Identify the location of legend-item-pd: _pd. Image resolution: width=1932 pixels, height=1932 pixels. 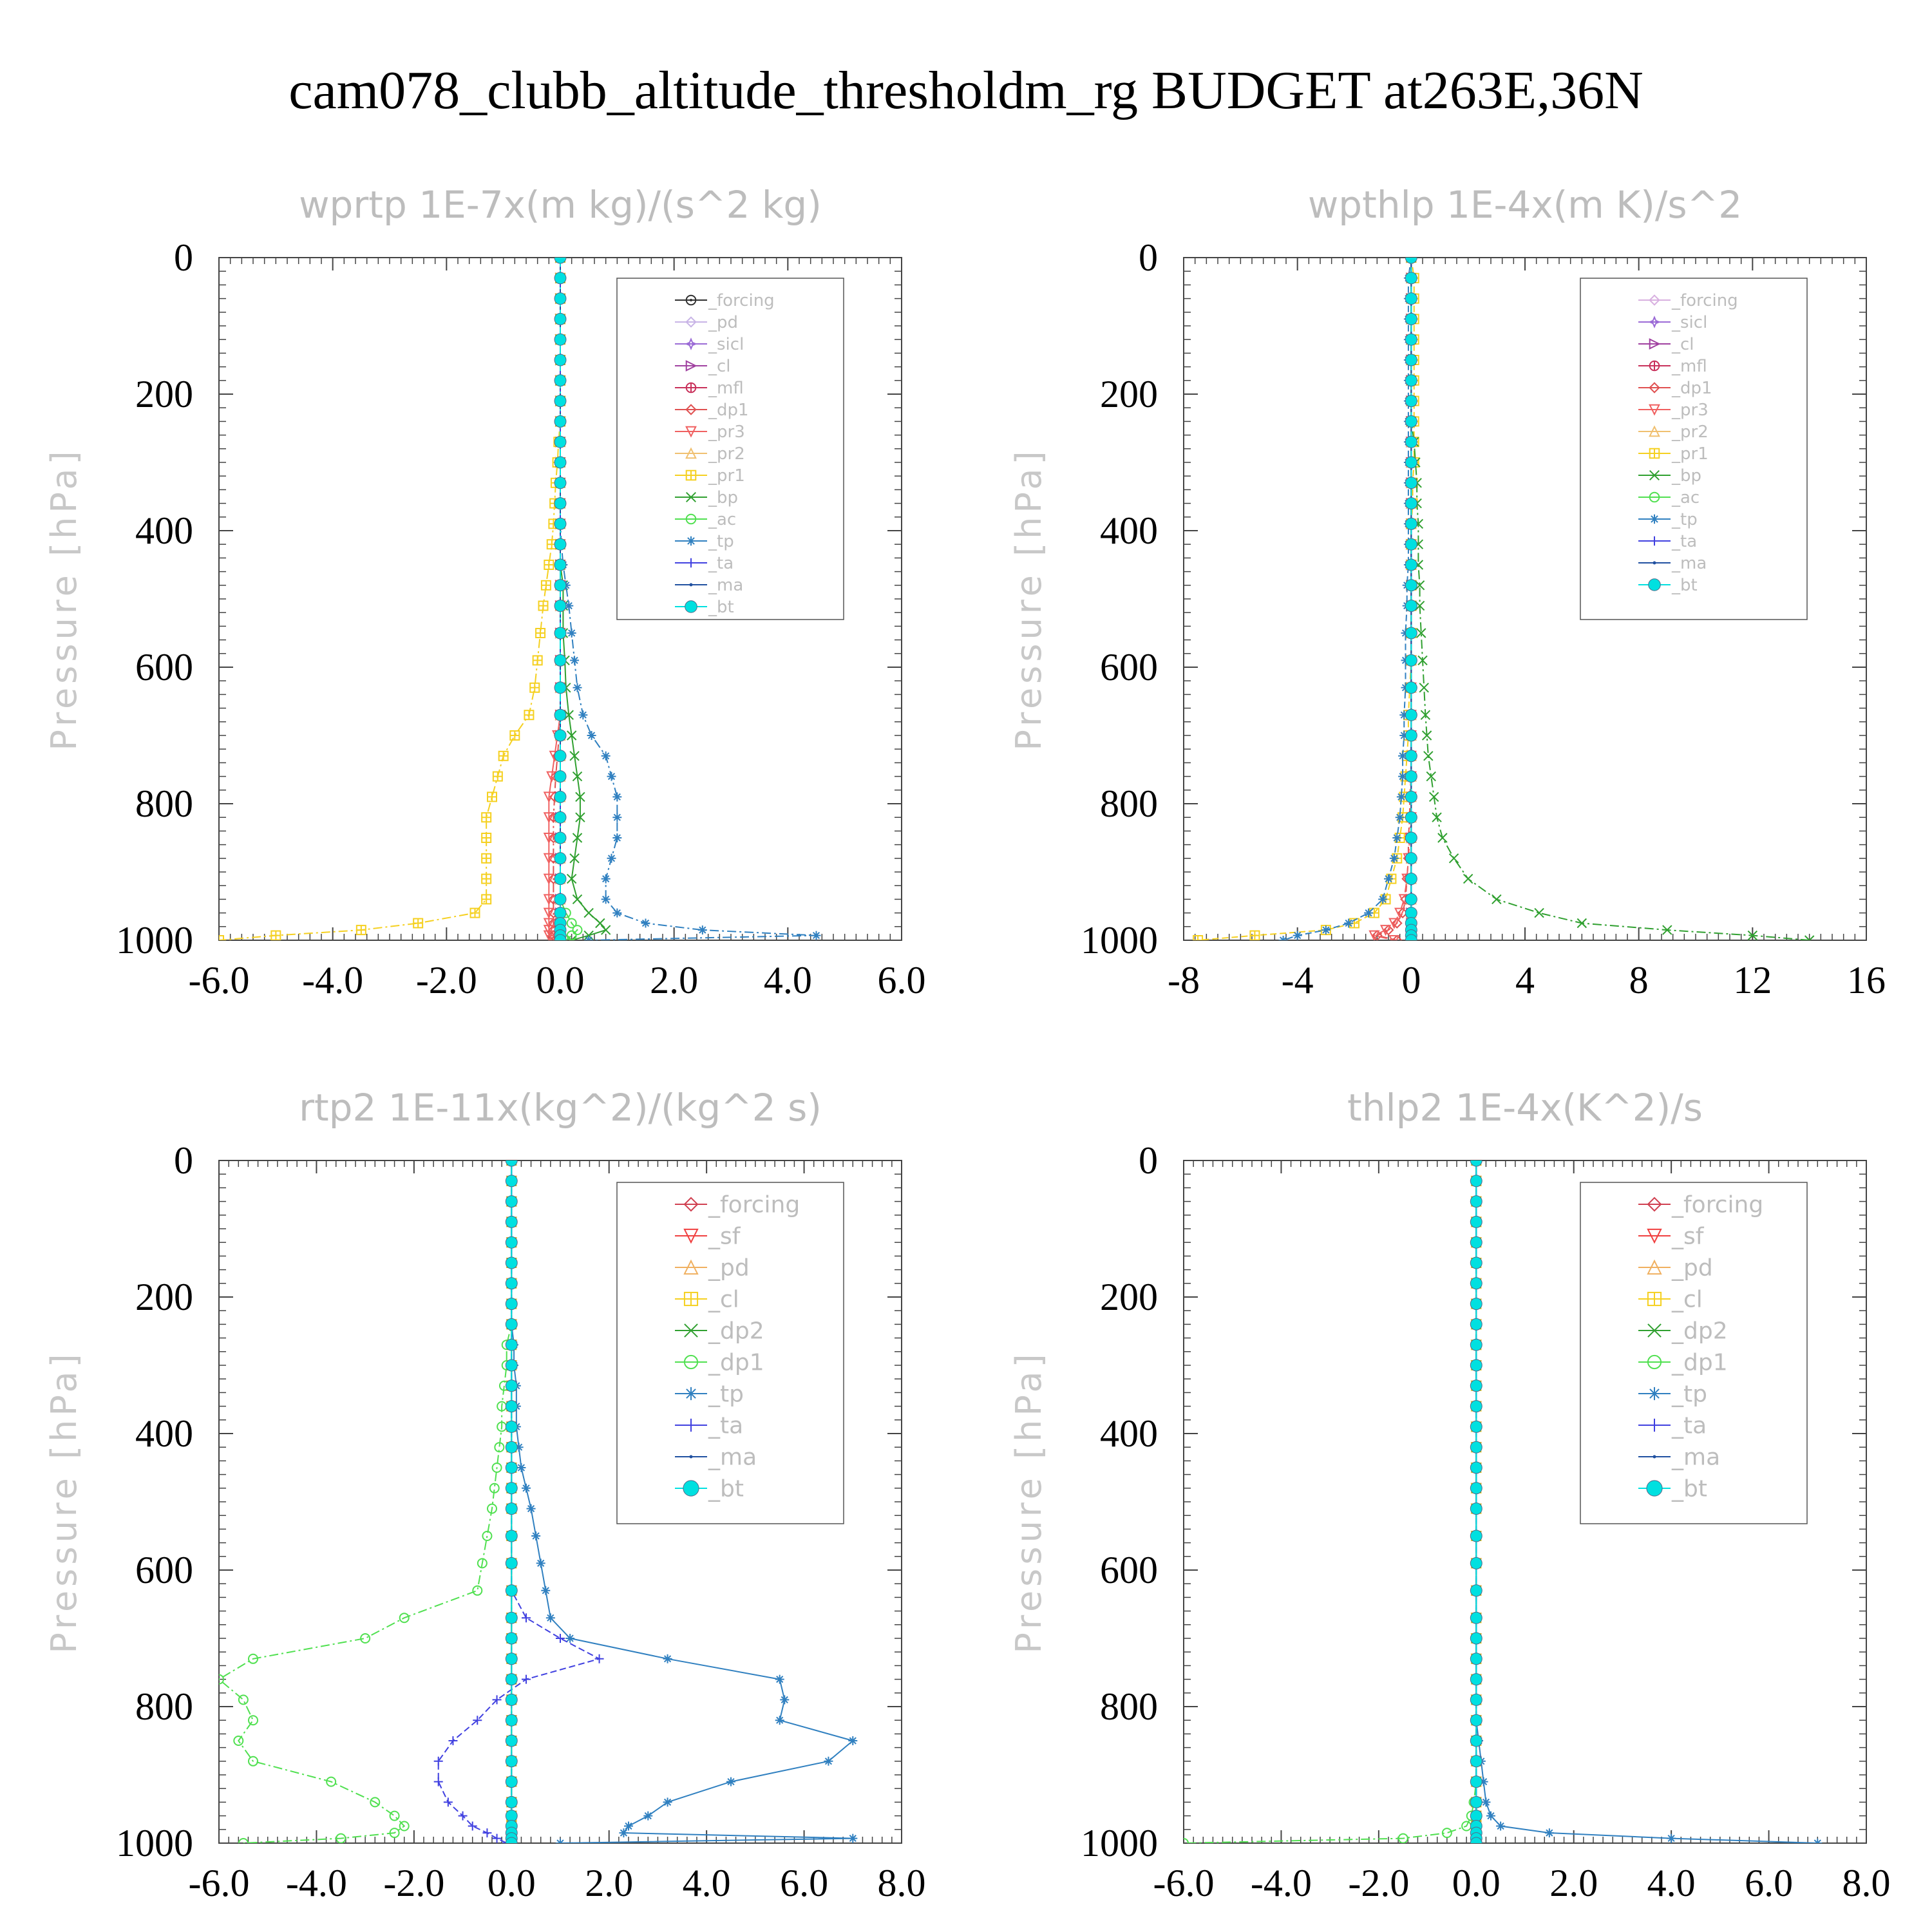
(713, 1268).